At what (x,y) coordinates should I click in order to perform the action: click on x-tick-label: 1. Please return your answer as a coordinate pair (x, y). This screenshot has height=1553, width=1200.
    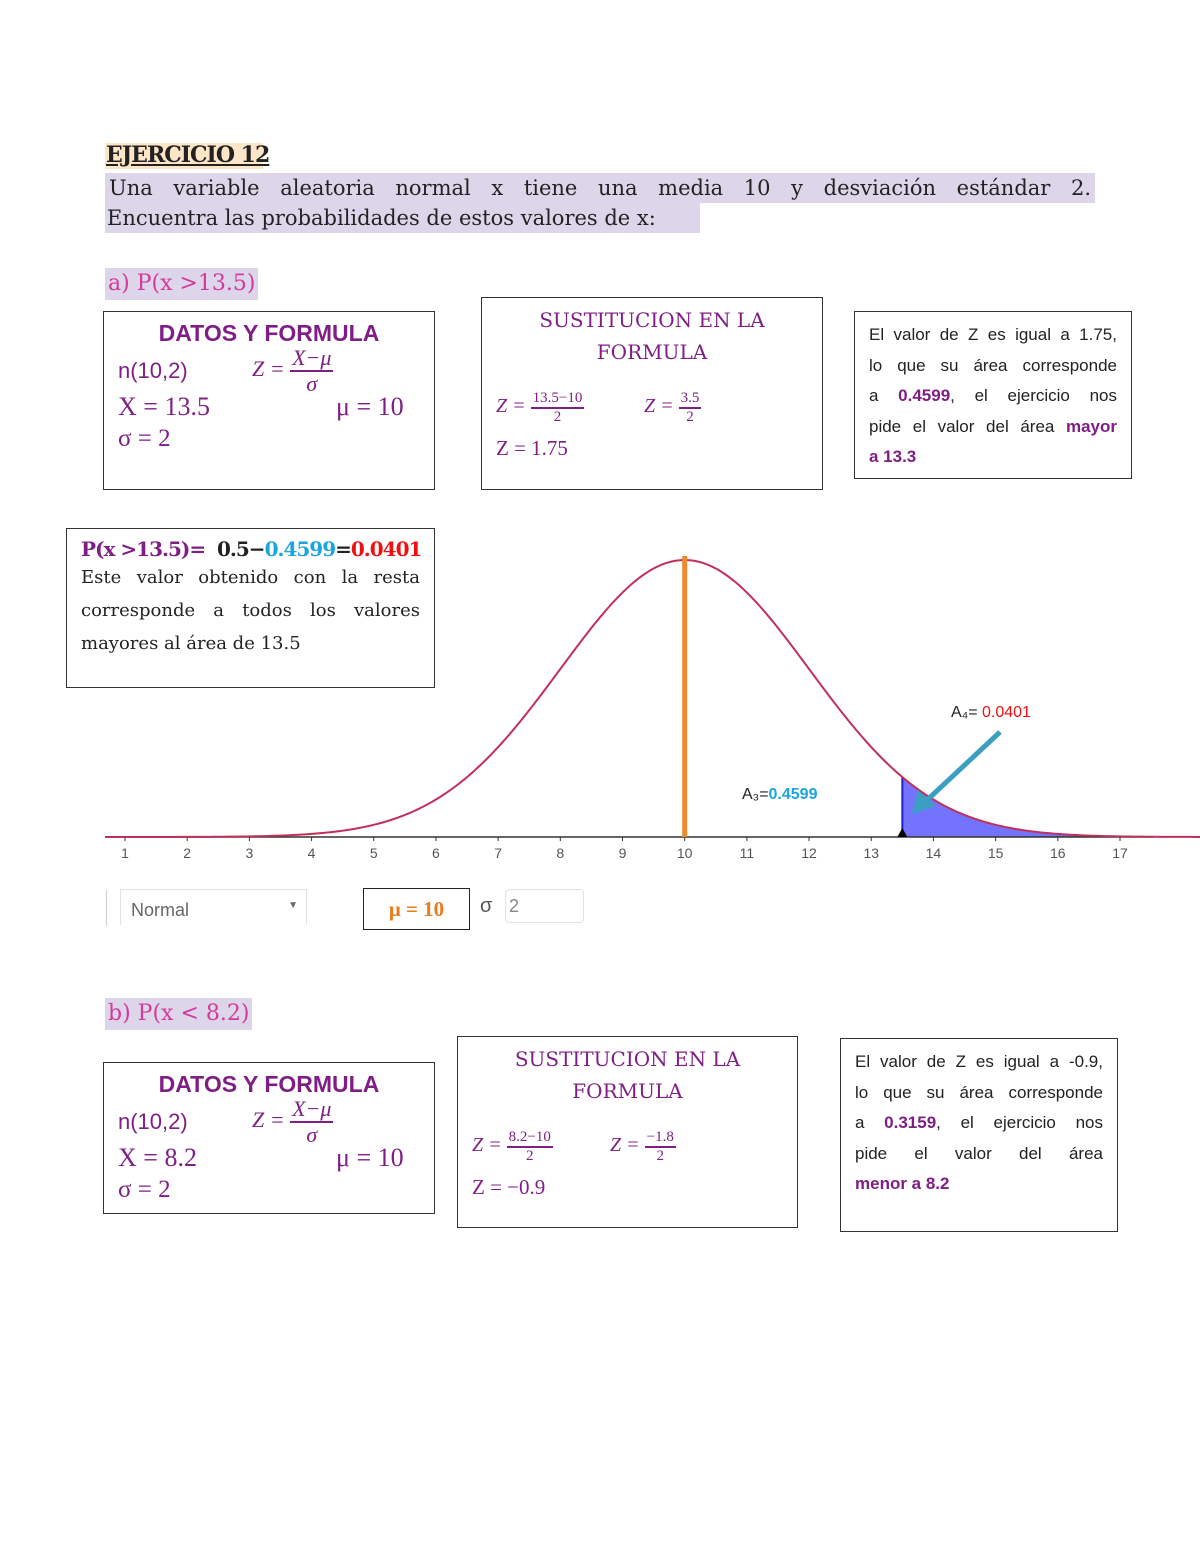
    Looking at the image, I should click on (125, 853).